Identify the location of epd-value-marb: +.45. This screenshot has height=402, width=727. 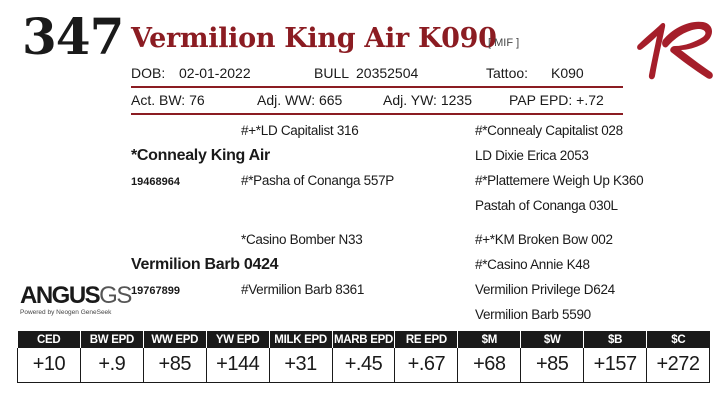
(363, 365).